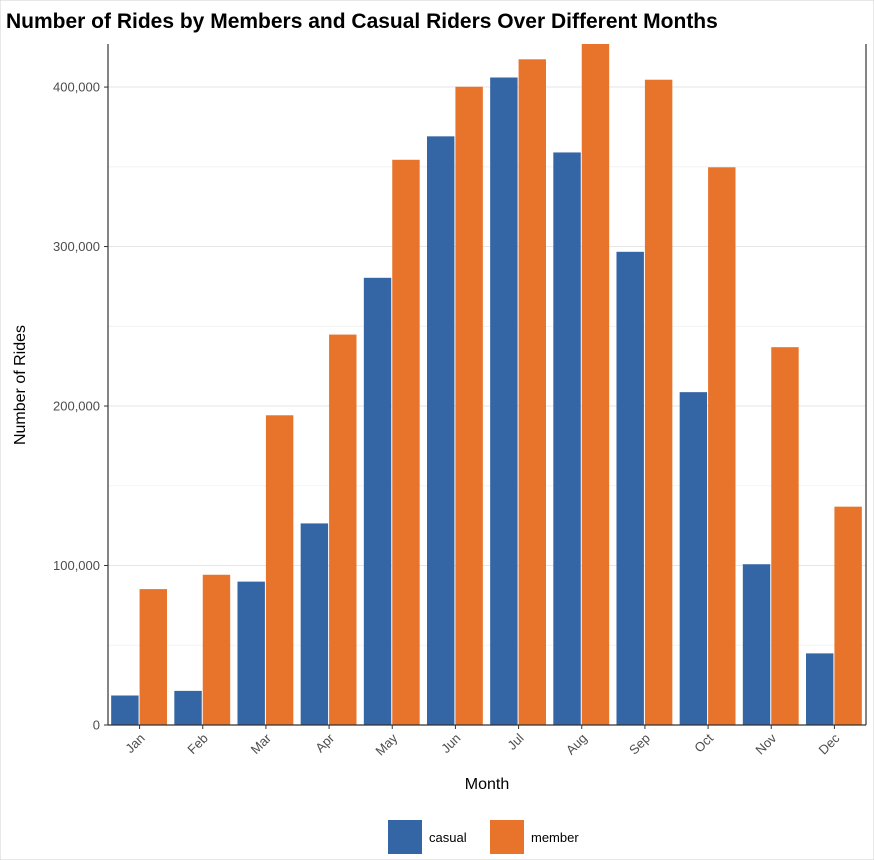 This screenshot has width=874, height=860. I want to click on legend-label-member: member, so click(555, 837).